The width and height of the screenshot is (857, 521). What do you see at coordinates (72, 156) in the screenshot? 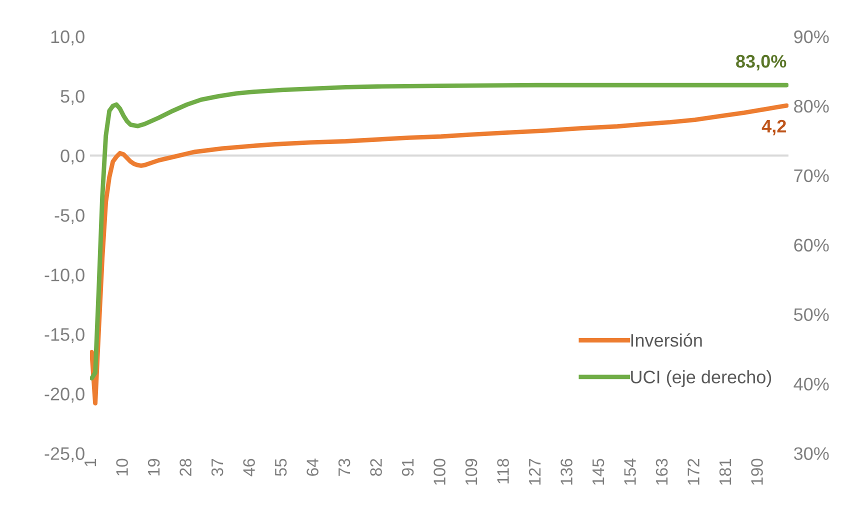
I see `y-tick-label: 0,0` at bounding box center [72, 156].